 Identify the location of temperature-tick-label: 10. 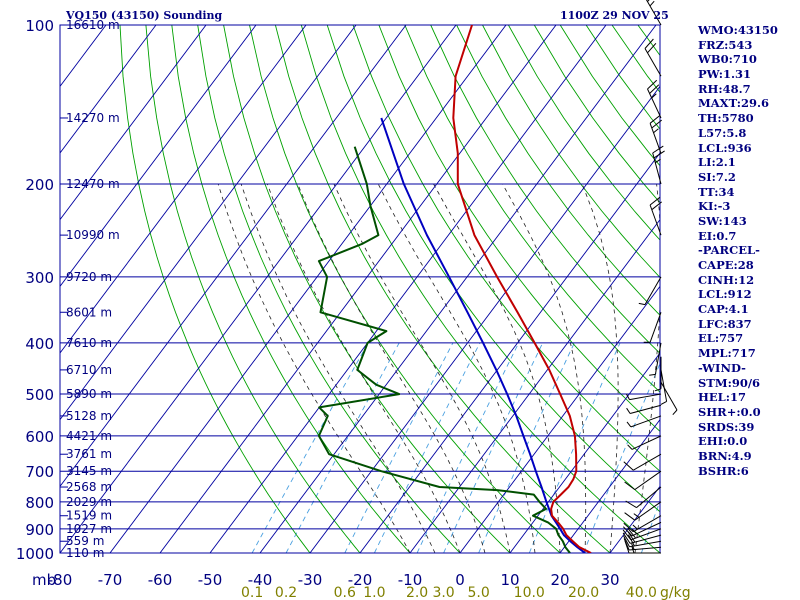
(509, 580).